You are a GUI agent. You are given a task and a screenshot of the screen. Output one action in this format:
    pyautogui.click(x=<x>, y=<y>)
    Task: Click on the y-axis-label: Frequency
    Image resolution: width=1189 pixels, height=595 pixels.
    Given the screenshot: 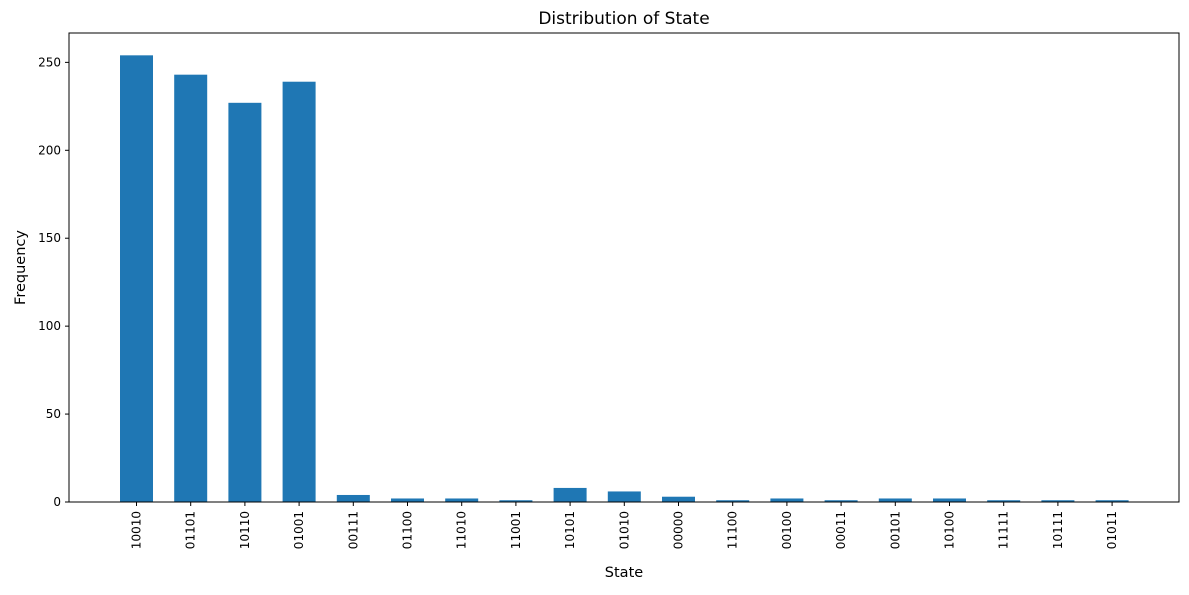 What is the action you would take?
    pyautogui.click(x=21, y=267)
    